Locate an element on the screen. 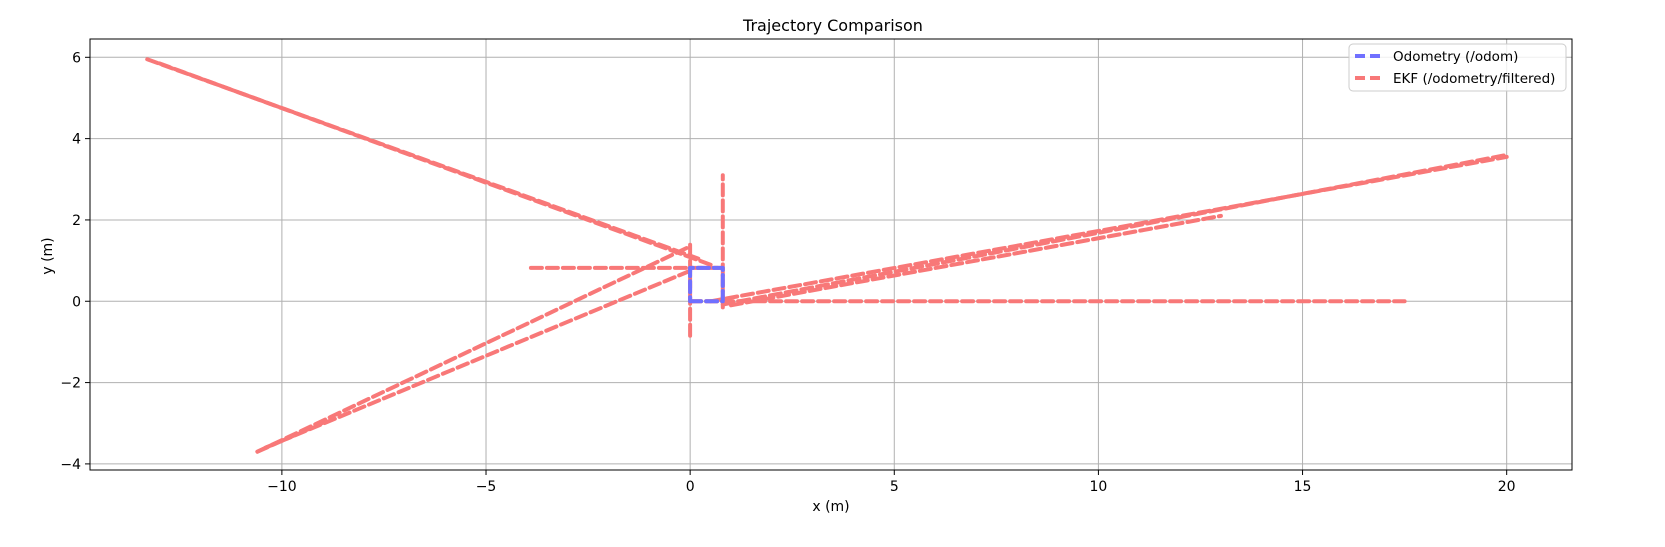 The width and height of the screenshot is (1665, 547). legend-label-ekf: EKF (/odometry/filtered) is located at coordinates (1474, 79).